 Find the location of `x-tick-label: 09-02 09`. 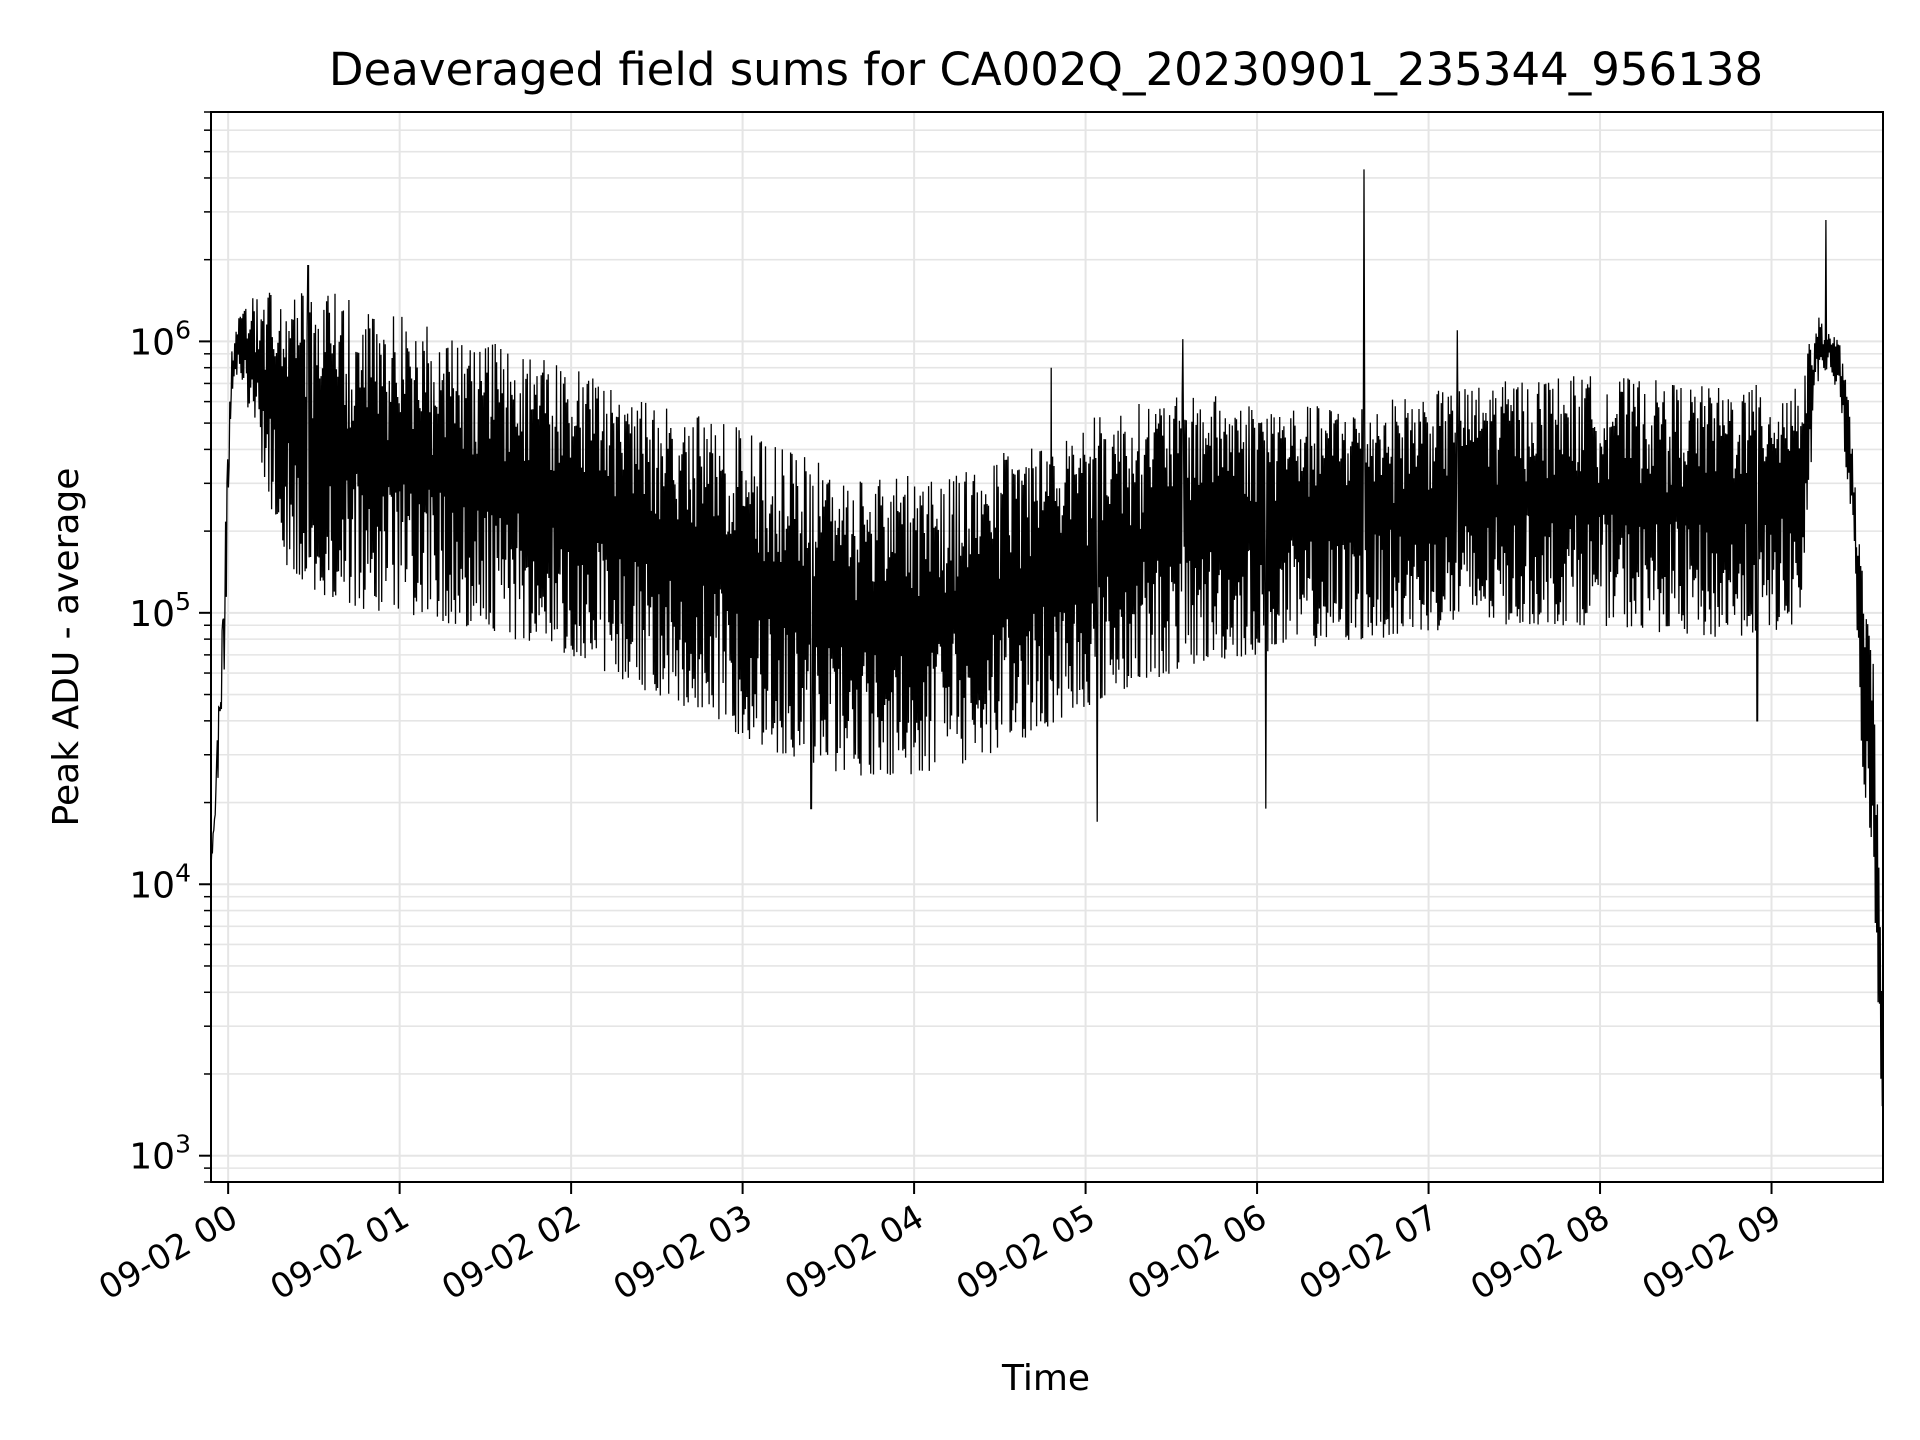

x-tick-label: 09-02 09 is located at coordinates (1712, 1252).